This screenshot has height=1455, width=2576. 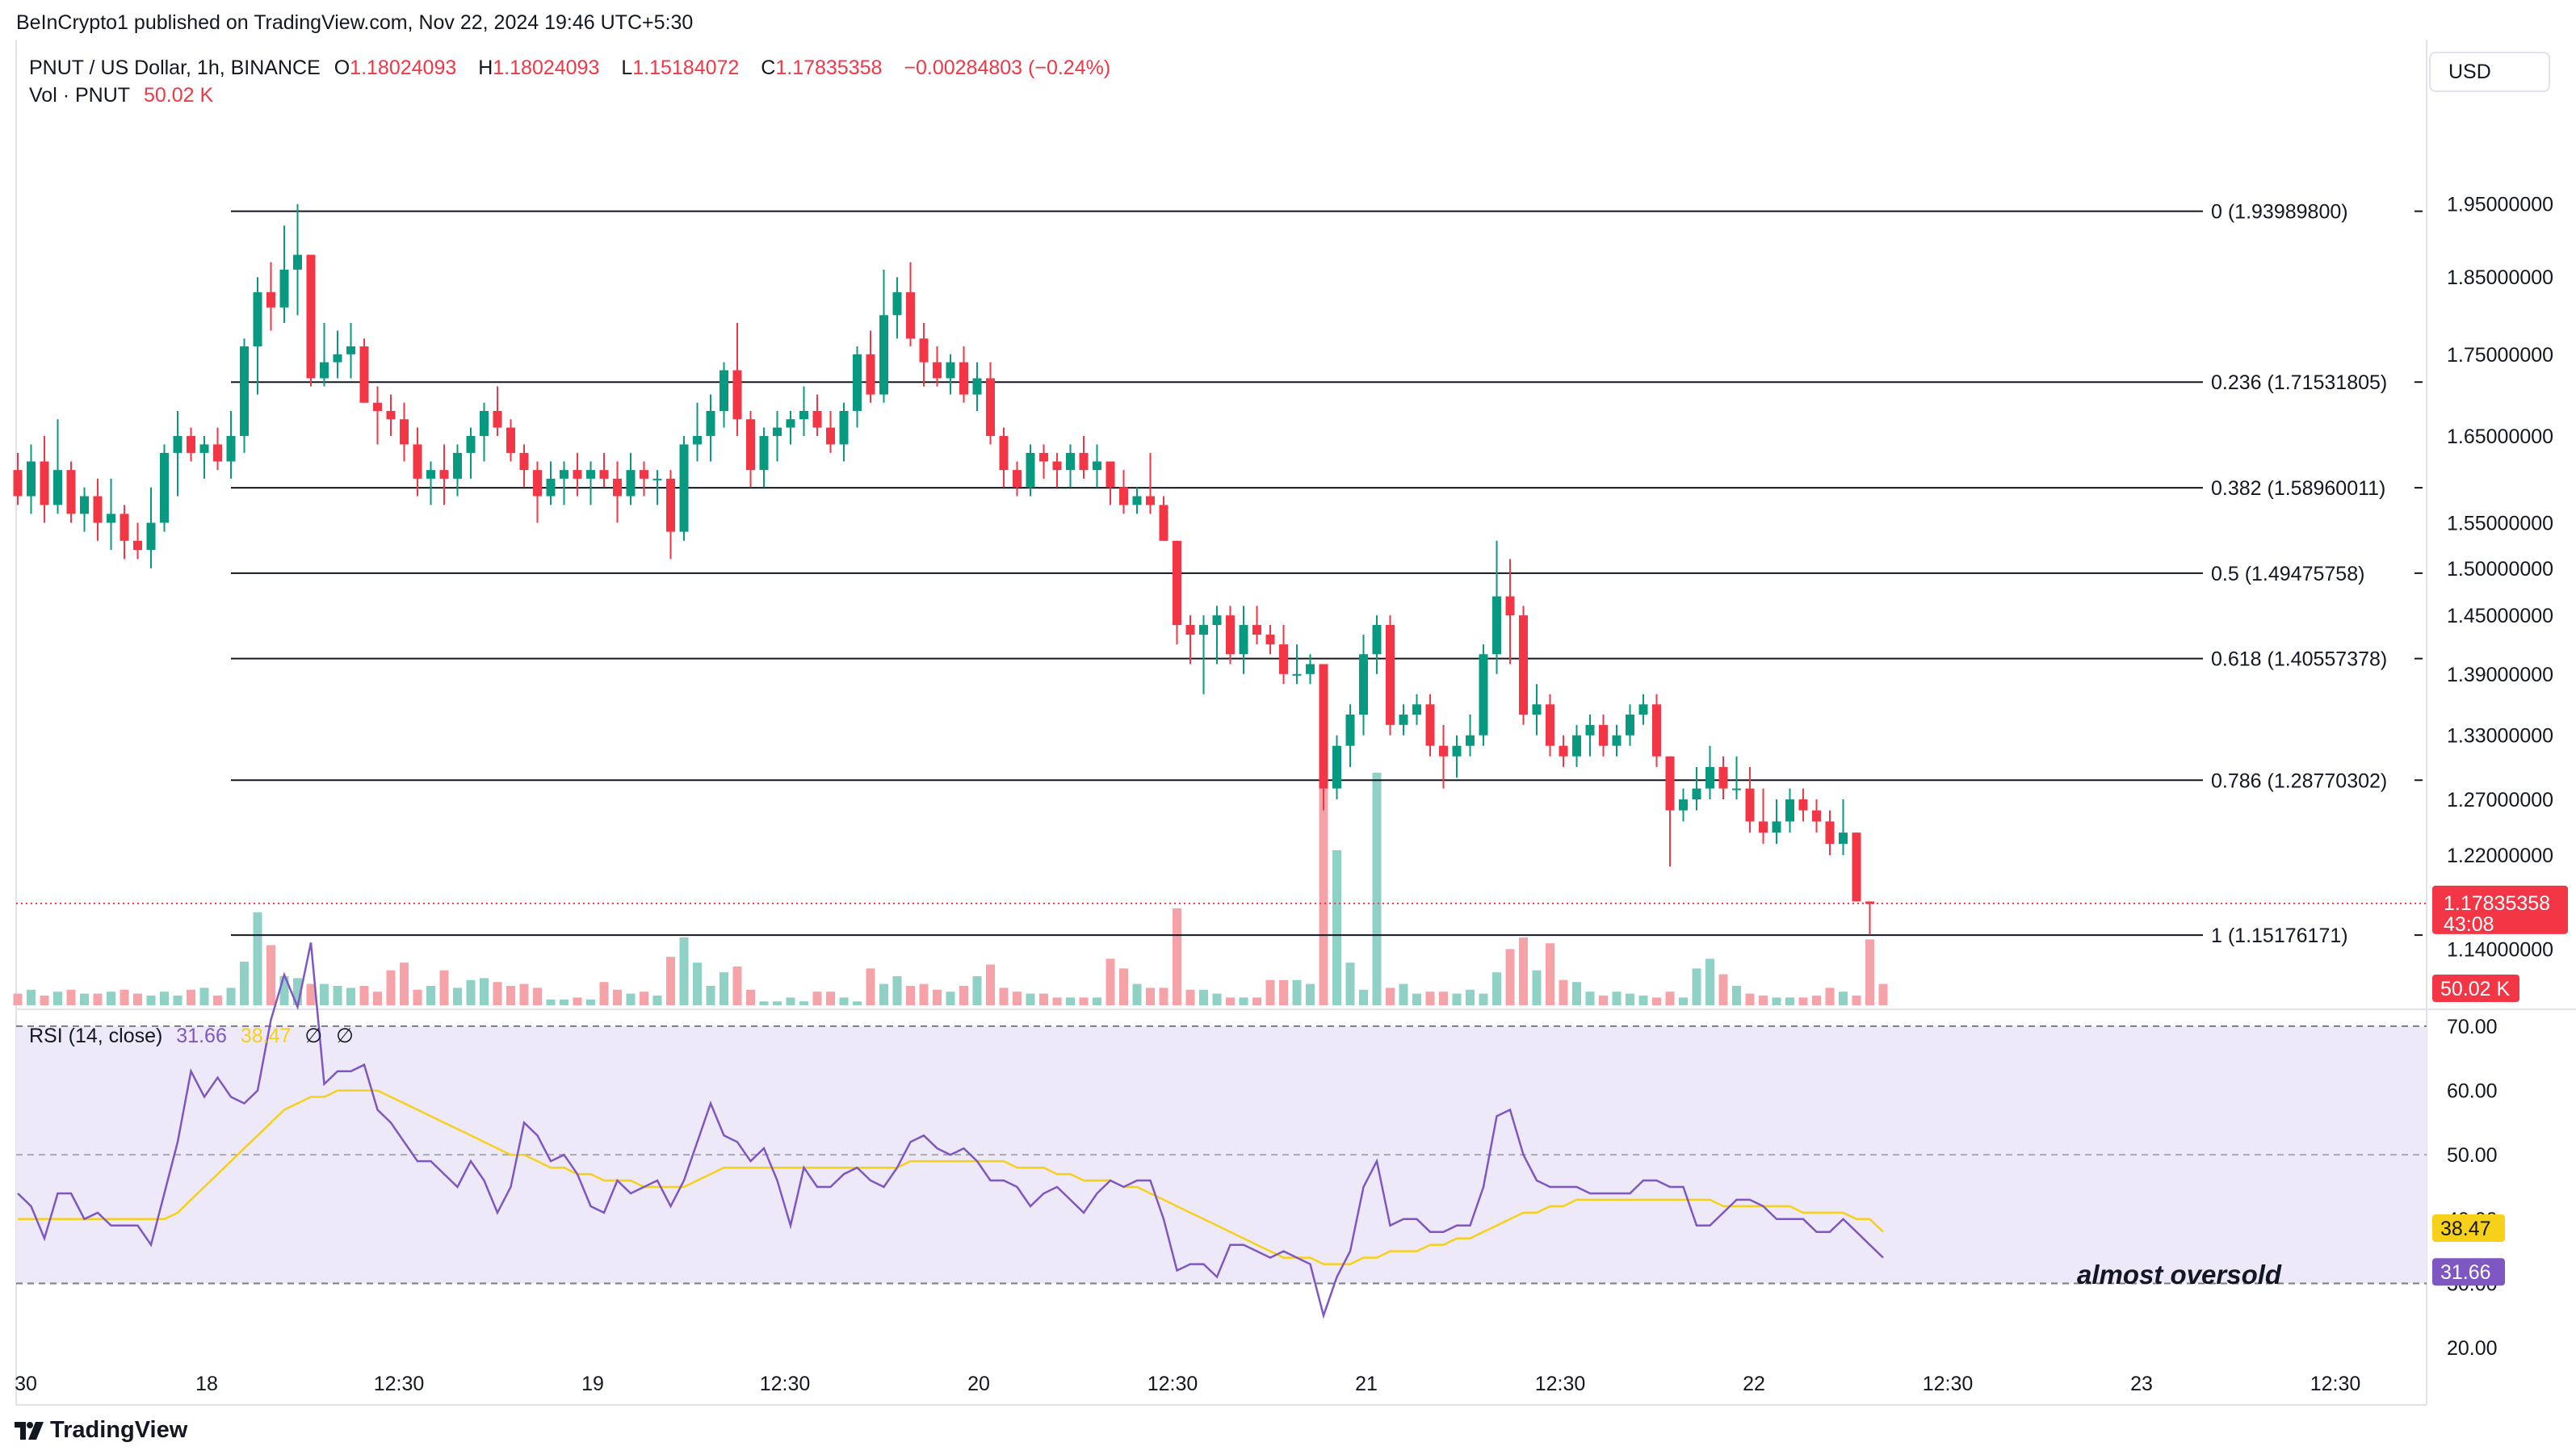 What do you see at coordinates (403, 68) in the screenshot?
I see `open-value: 1.18024093` at bounding box center [403, 68].